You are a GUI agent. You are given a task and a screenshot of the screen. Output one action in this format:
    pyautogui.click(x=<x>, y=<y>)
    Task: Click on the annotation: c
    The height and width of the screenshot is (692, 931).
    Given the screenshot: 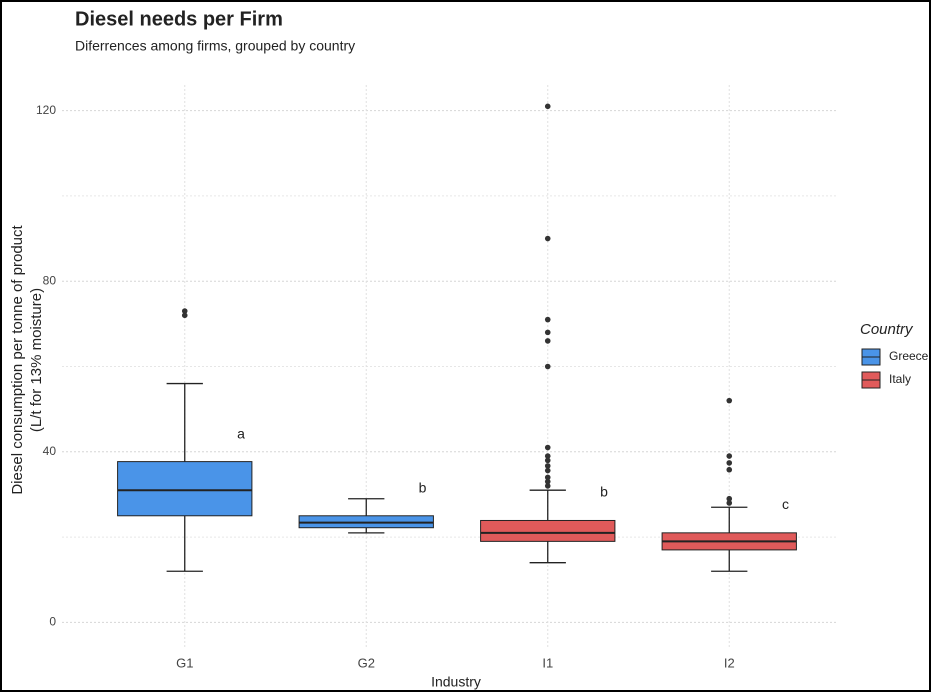 What is the action you would take?
    pyautogui.click(x=785, y=504)
    